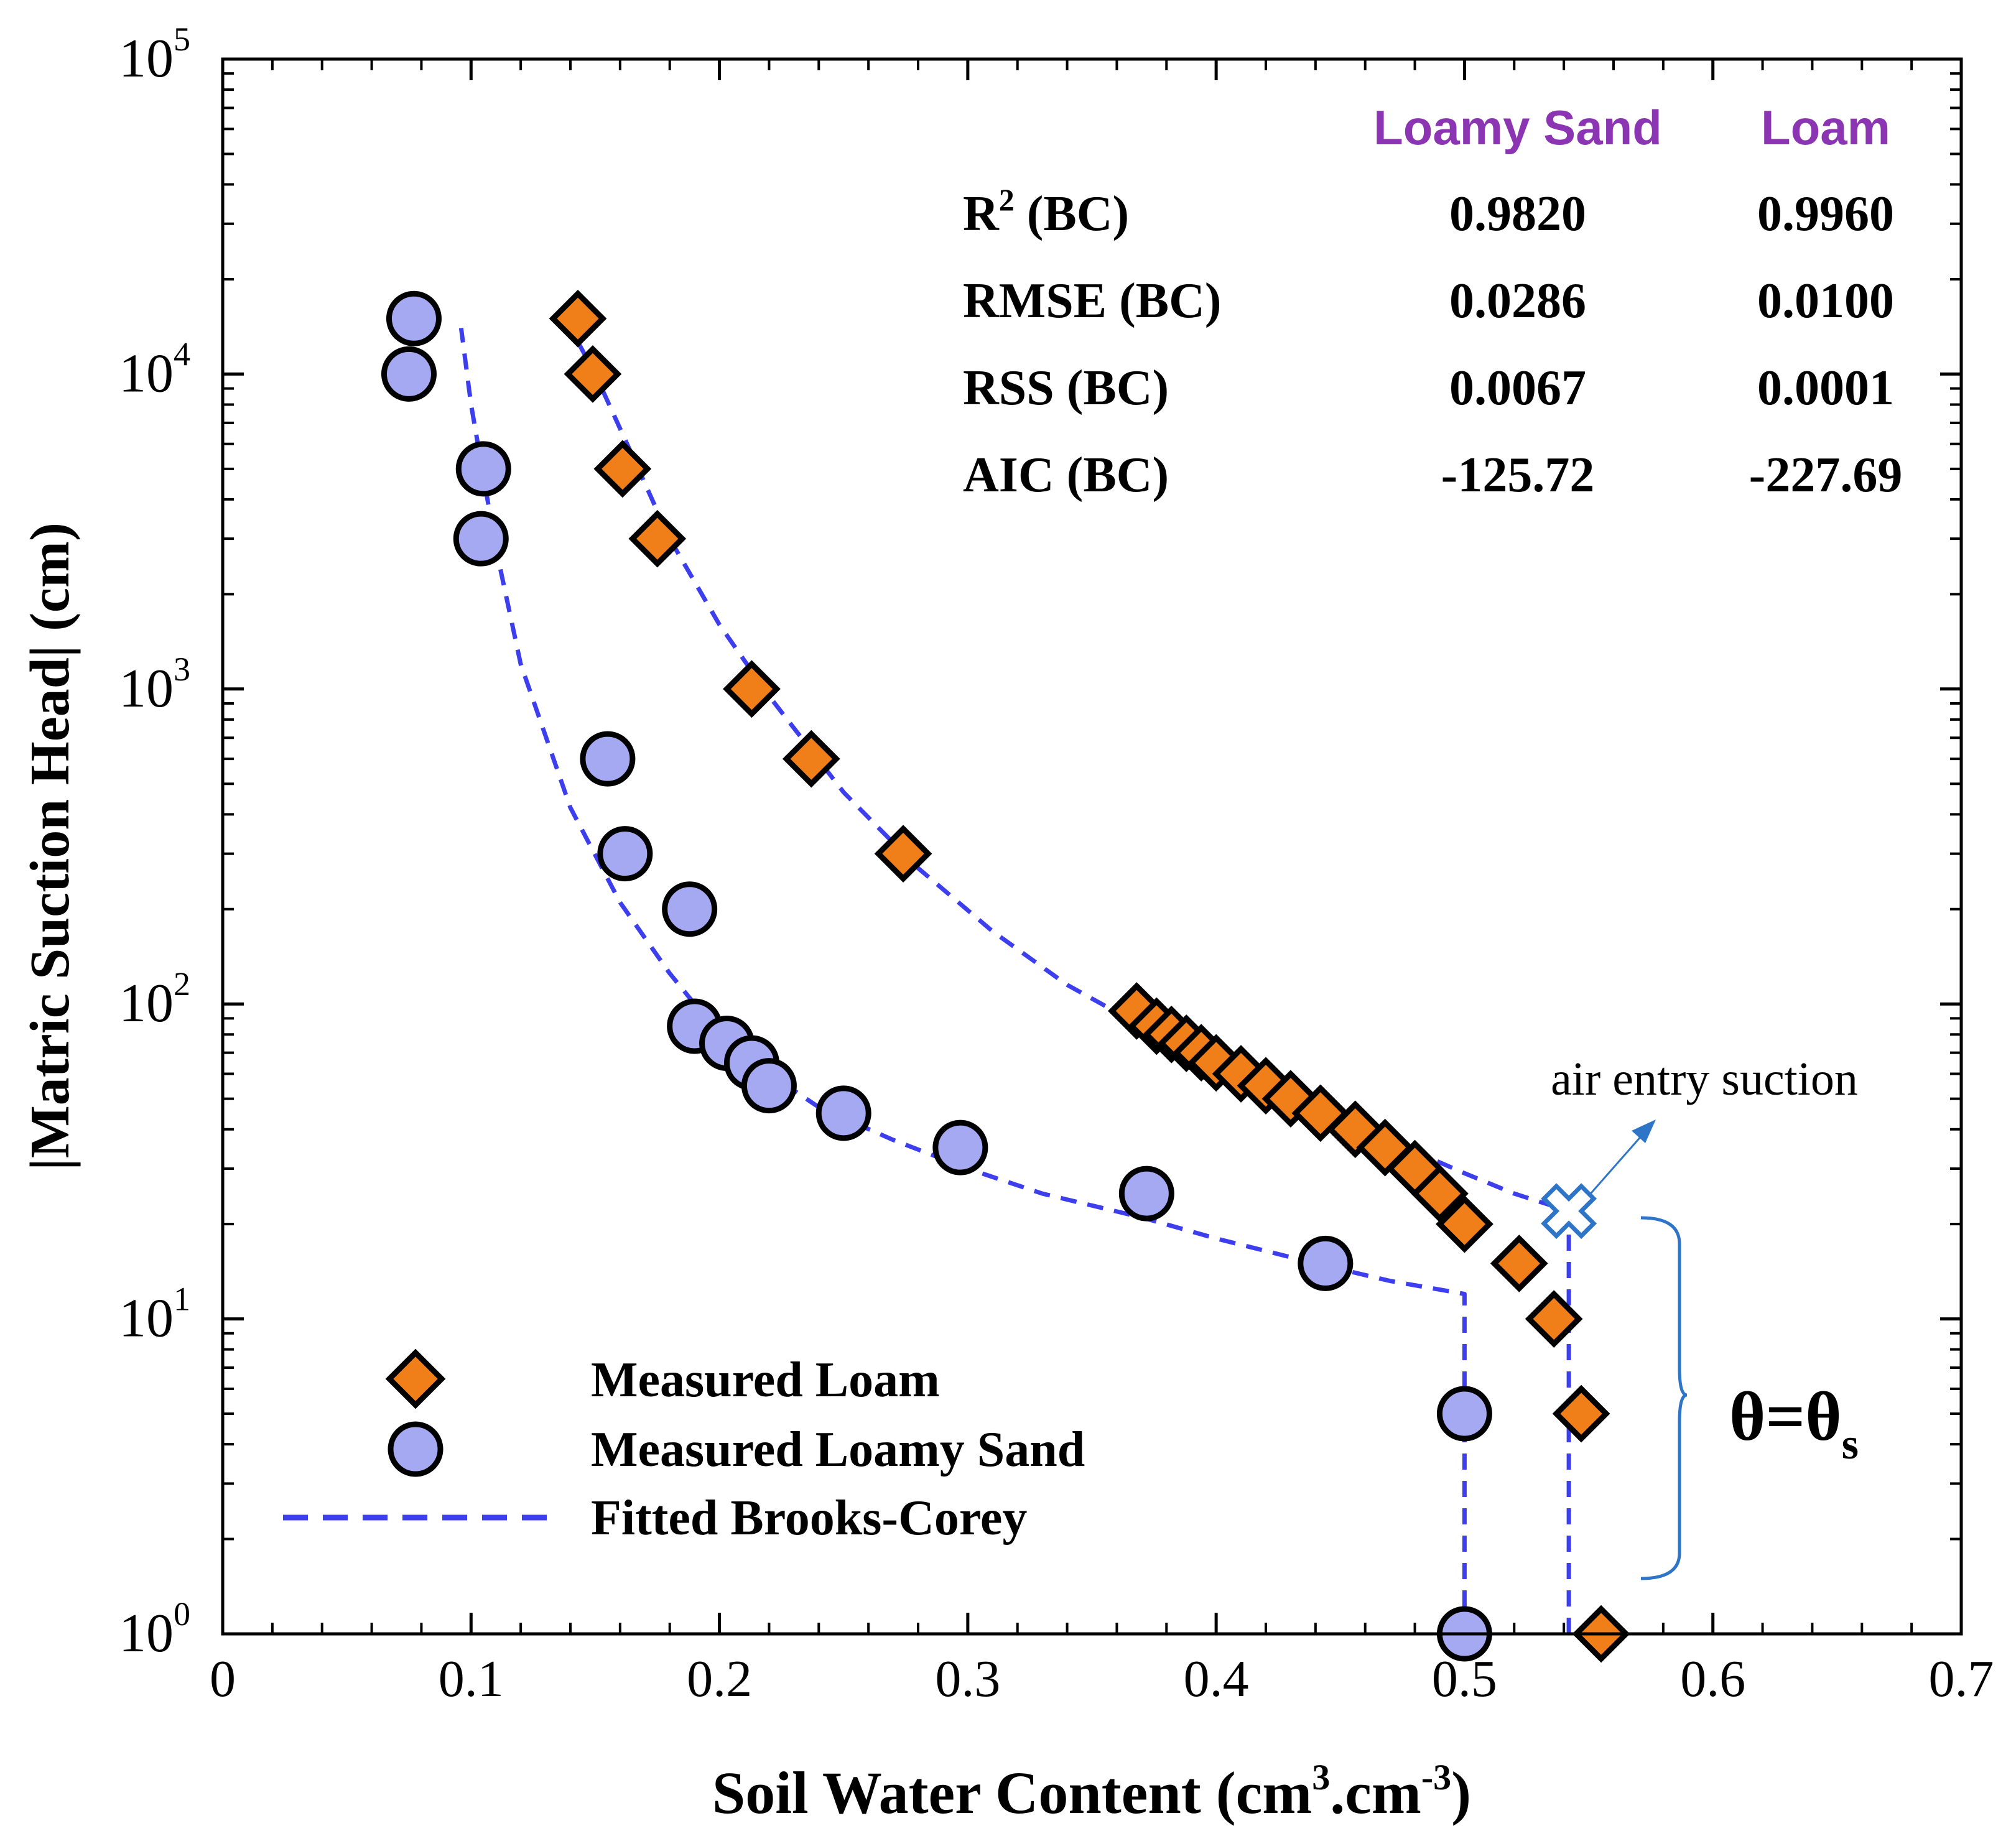 This screenshot has height=1836, width=2016. Describe the element at coordinates (1825, 388) in the screenshot. I see `stats-value-loam: 0.0001` at that location.